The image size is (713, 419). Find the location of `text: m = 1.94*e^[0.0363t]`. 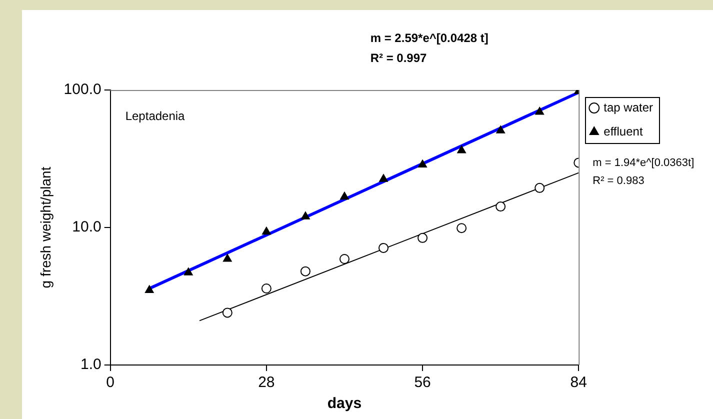

text: m = 1.94*e^[0.0363t] is located at coordinates (643, 163).